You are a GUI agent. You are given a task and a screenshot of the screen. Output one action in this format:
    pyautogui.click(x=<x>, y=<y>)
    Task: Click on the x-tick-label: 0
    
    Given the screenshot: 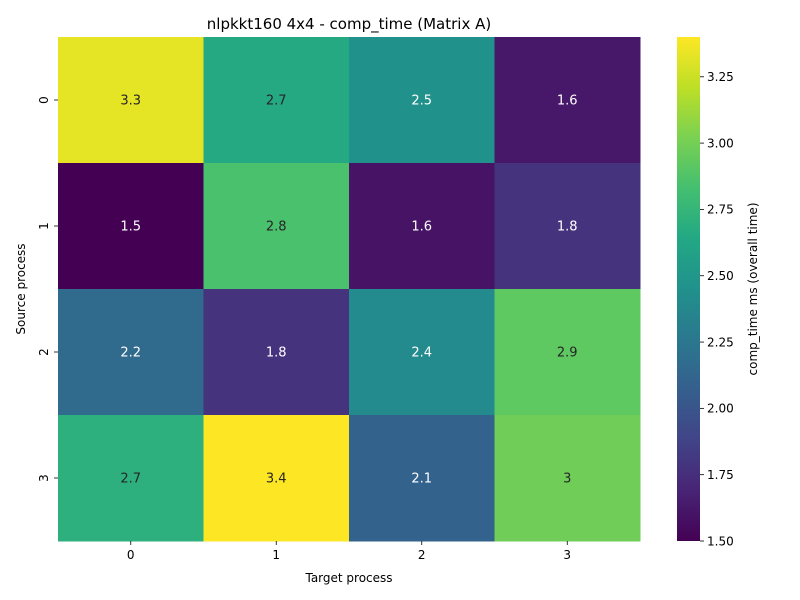 What is the action you would take?
    pyautogui.click(x=131, y=555)
    